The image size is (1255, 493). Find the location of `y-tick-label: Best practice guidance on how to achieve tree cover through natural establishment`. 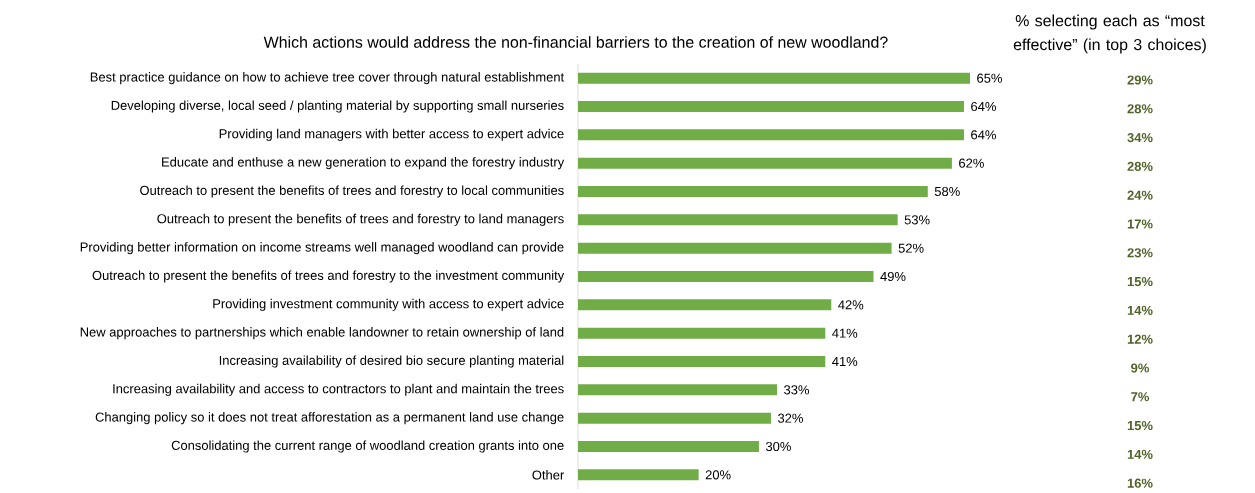

y-tick-label: Best practice guidance on how to achieve tree cover through natural establishment is located at coordinates (327, 78).